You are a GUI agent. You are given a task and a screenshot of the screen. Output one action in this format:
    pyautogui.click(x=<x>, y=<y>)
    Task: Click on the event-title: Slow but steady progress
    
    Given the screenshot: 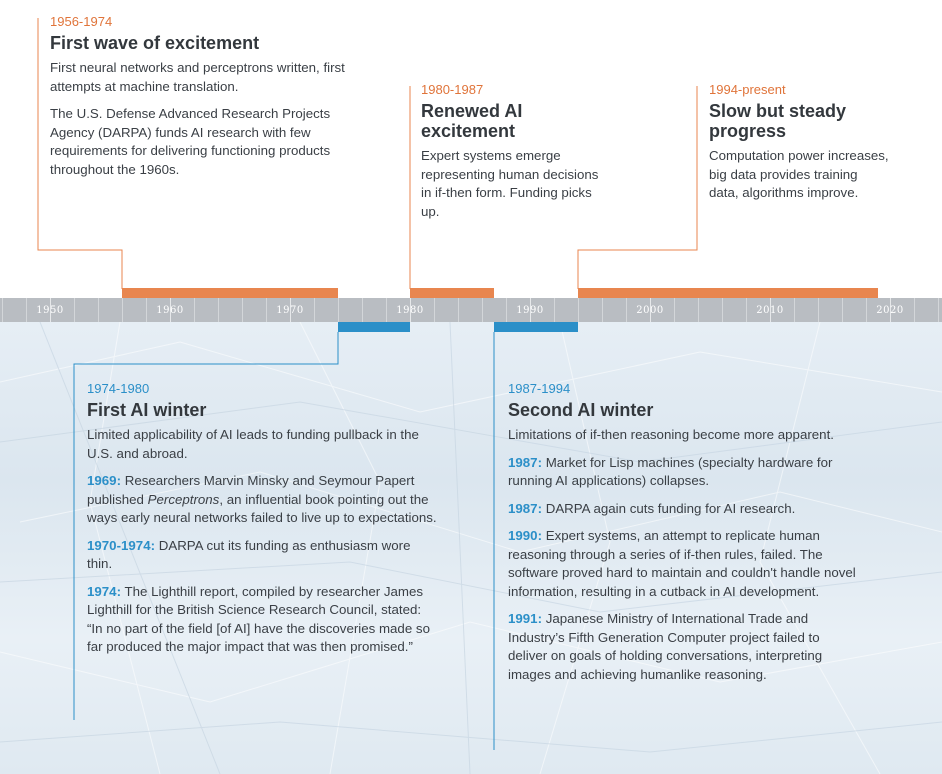 What is the action you would take?
    pyautogui.click(x=791, y=121)
    